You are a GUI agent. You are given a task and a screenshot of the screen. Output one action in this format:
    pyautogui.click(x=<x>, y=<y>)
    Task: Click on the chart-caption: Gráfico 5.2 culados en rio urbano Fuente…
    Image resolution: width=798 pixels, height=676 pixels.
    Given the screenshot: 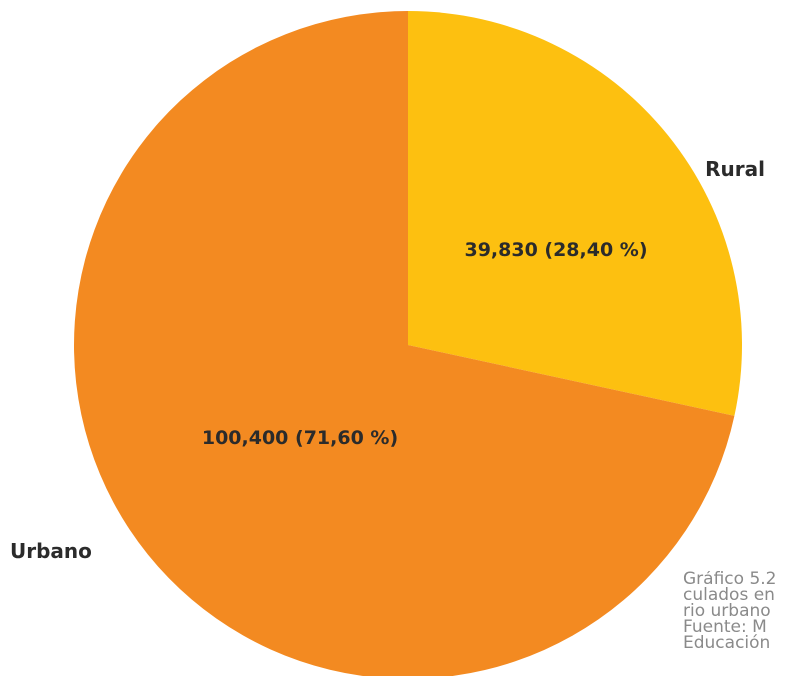 What is the action you would take?
    pyautogui.click(x=740, y=623)
    